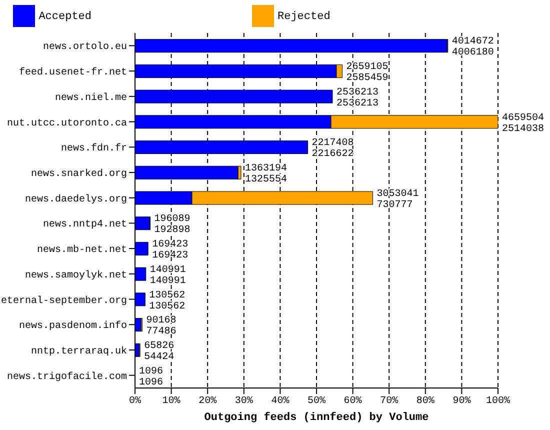 The width and height of the screenshot is (550, 430). I want to click on x-tick-label: 50%, so click(316, 402).